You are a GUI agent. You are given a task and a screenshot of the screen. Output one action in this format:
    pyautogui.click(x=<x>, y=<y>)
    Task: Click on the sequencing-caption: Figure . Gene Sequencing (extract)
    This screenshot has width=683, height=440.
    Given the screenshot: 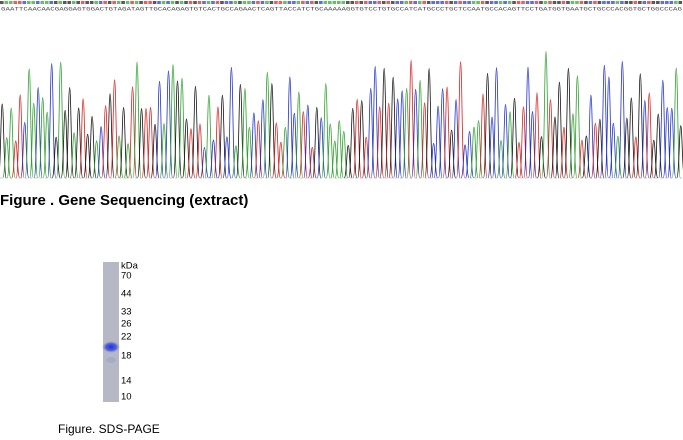 What is the action you would take?
    pyautogui.click(x=124, y=200)
    